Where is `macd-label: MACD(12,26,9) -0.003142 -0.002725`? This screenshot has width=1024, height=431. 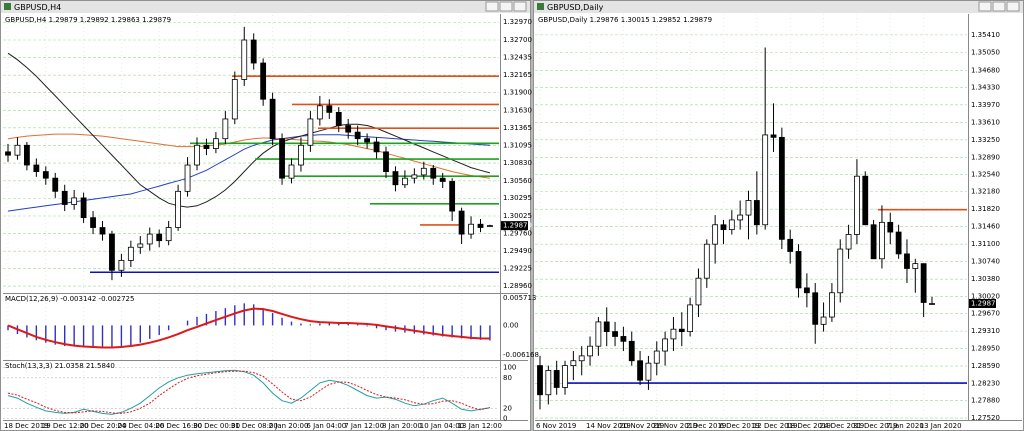
macd-label: MACD(12,26,9) -0.003142 -0.002725 is located at coordinates (69, 299).